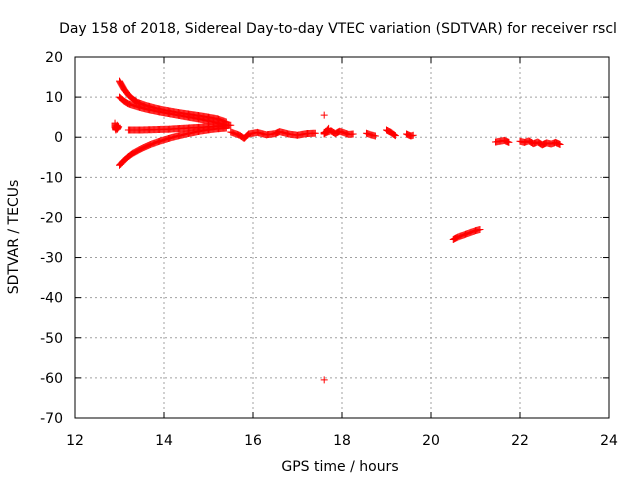  What do you see at coordinates (58, 138) in the screenshot?
I see `y-tick-label: 0` at bounding box center [58, 138].